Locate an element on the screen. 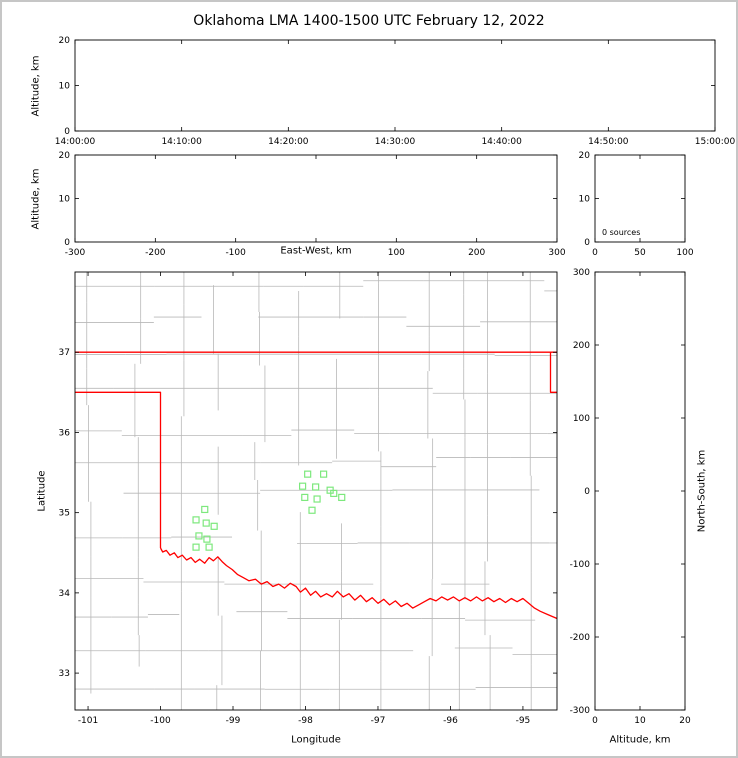 The height and width of the screenshot is (758, 738). svg-text: 14:10:00 is located at coordinates (181, 142).